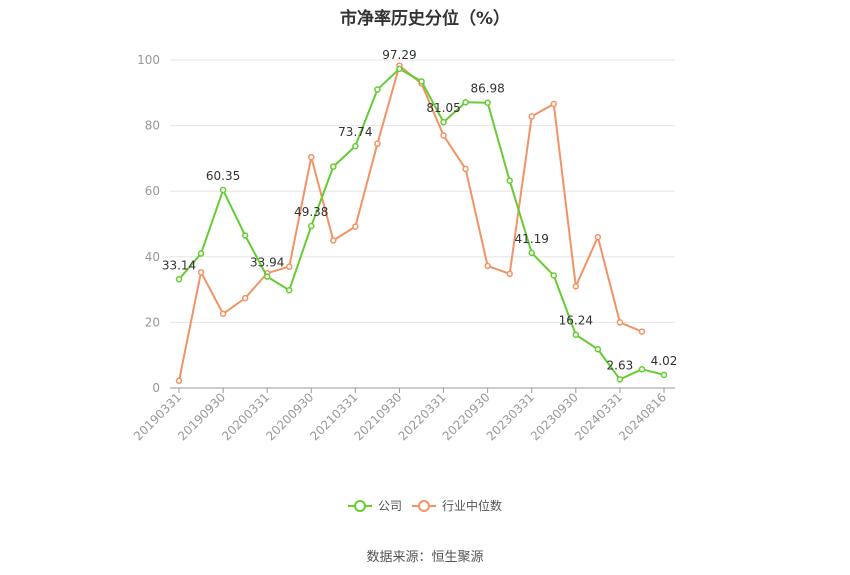 Image resolution: width=850 pixels, height=575 pixels. I want to click on data-label: 2.63, so click(620, 365).